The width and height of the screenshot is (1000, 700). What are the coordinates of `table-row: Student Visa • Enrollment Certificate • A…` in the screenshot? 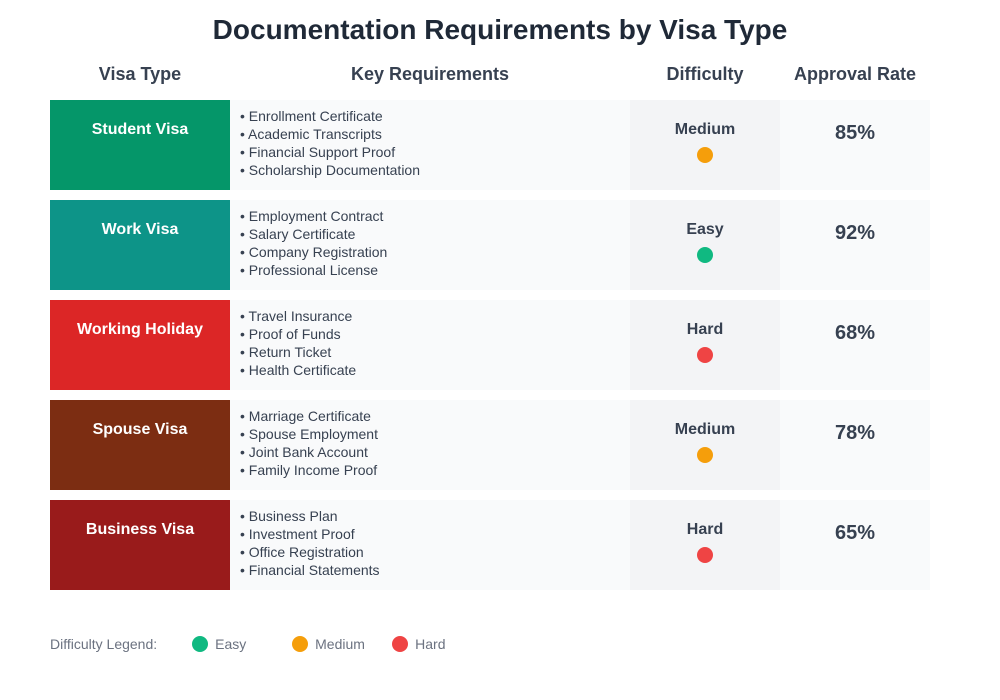 It's located at (490, 145).